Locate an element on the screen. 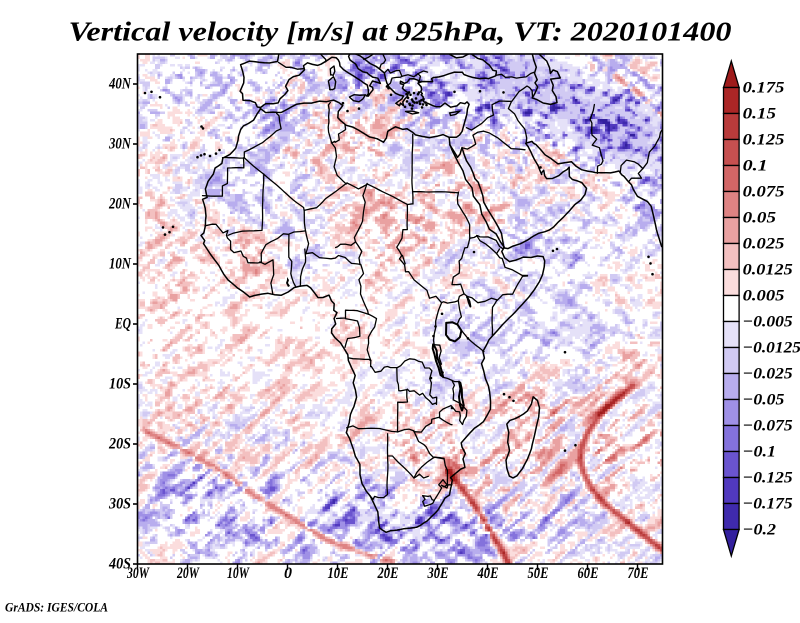  svg-text: −0.175 is located at coordinates (768, 504).